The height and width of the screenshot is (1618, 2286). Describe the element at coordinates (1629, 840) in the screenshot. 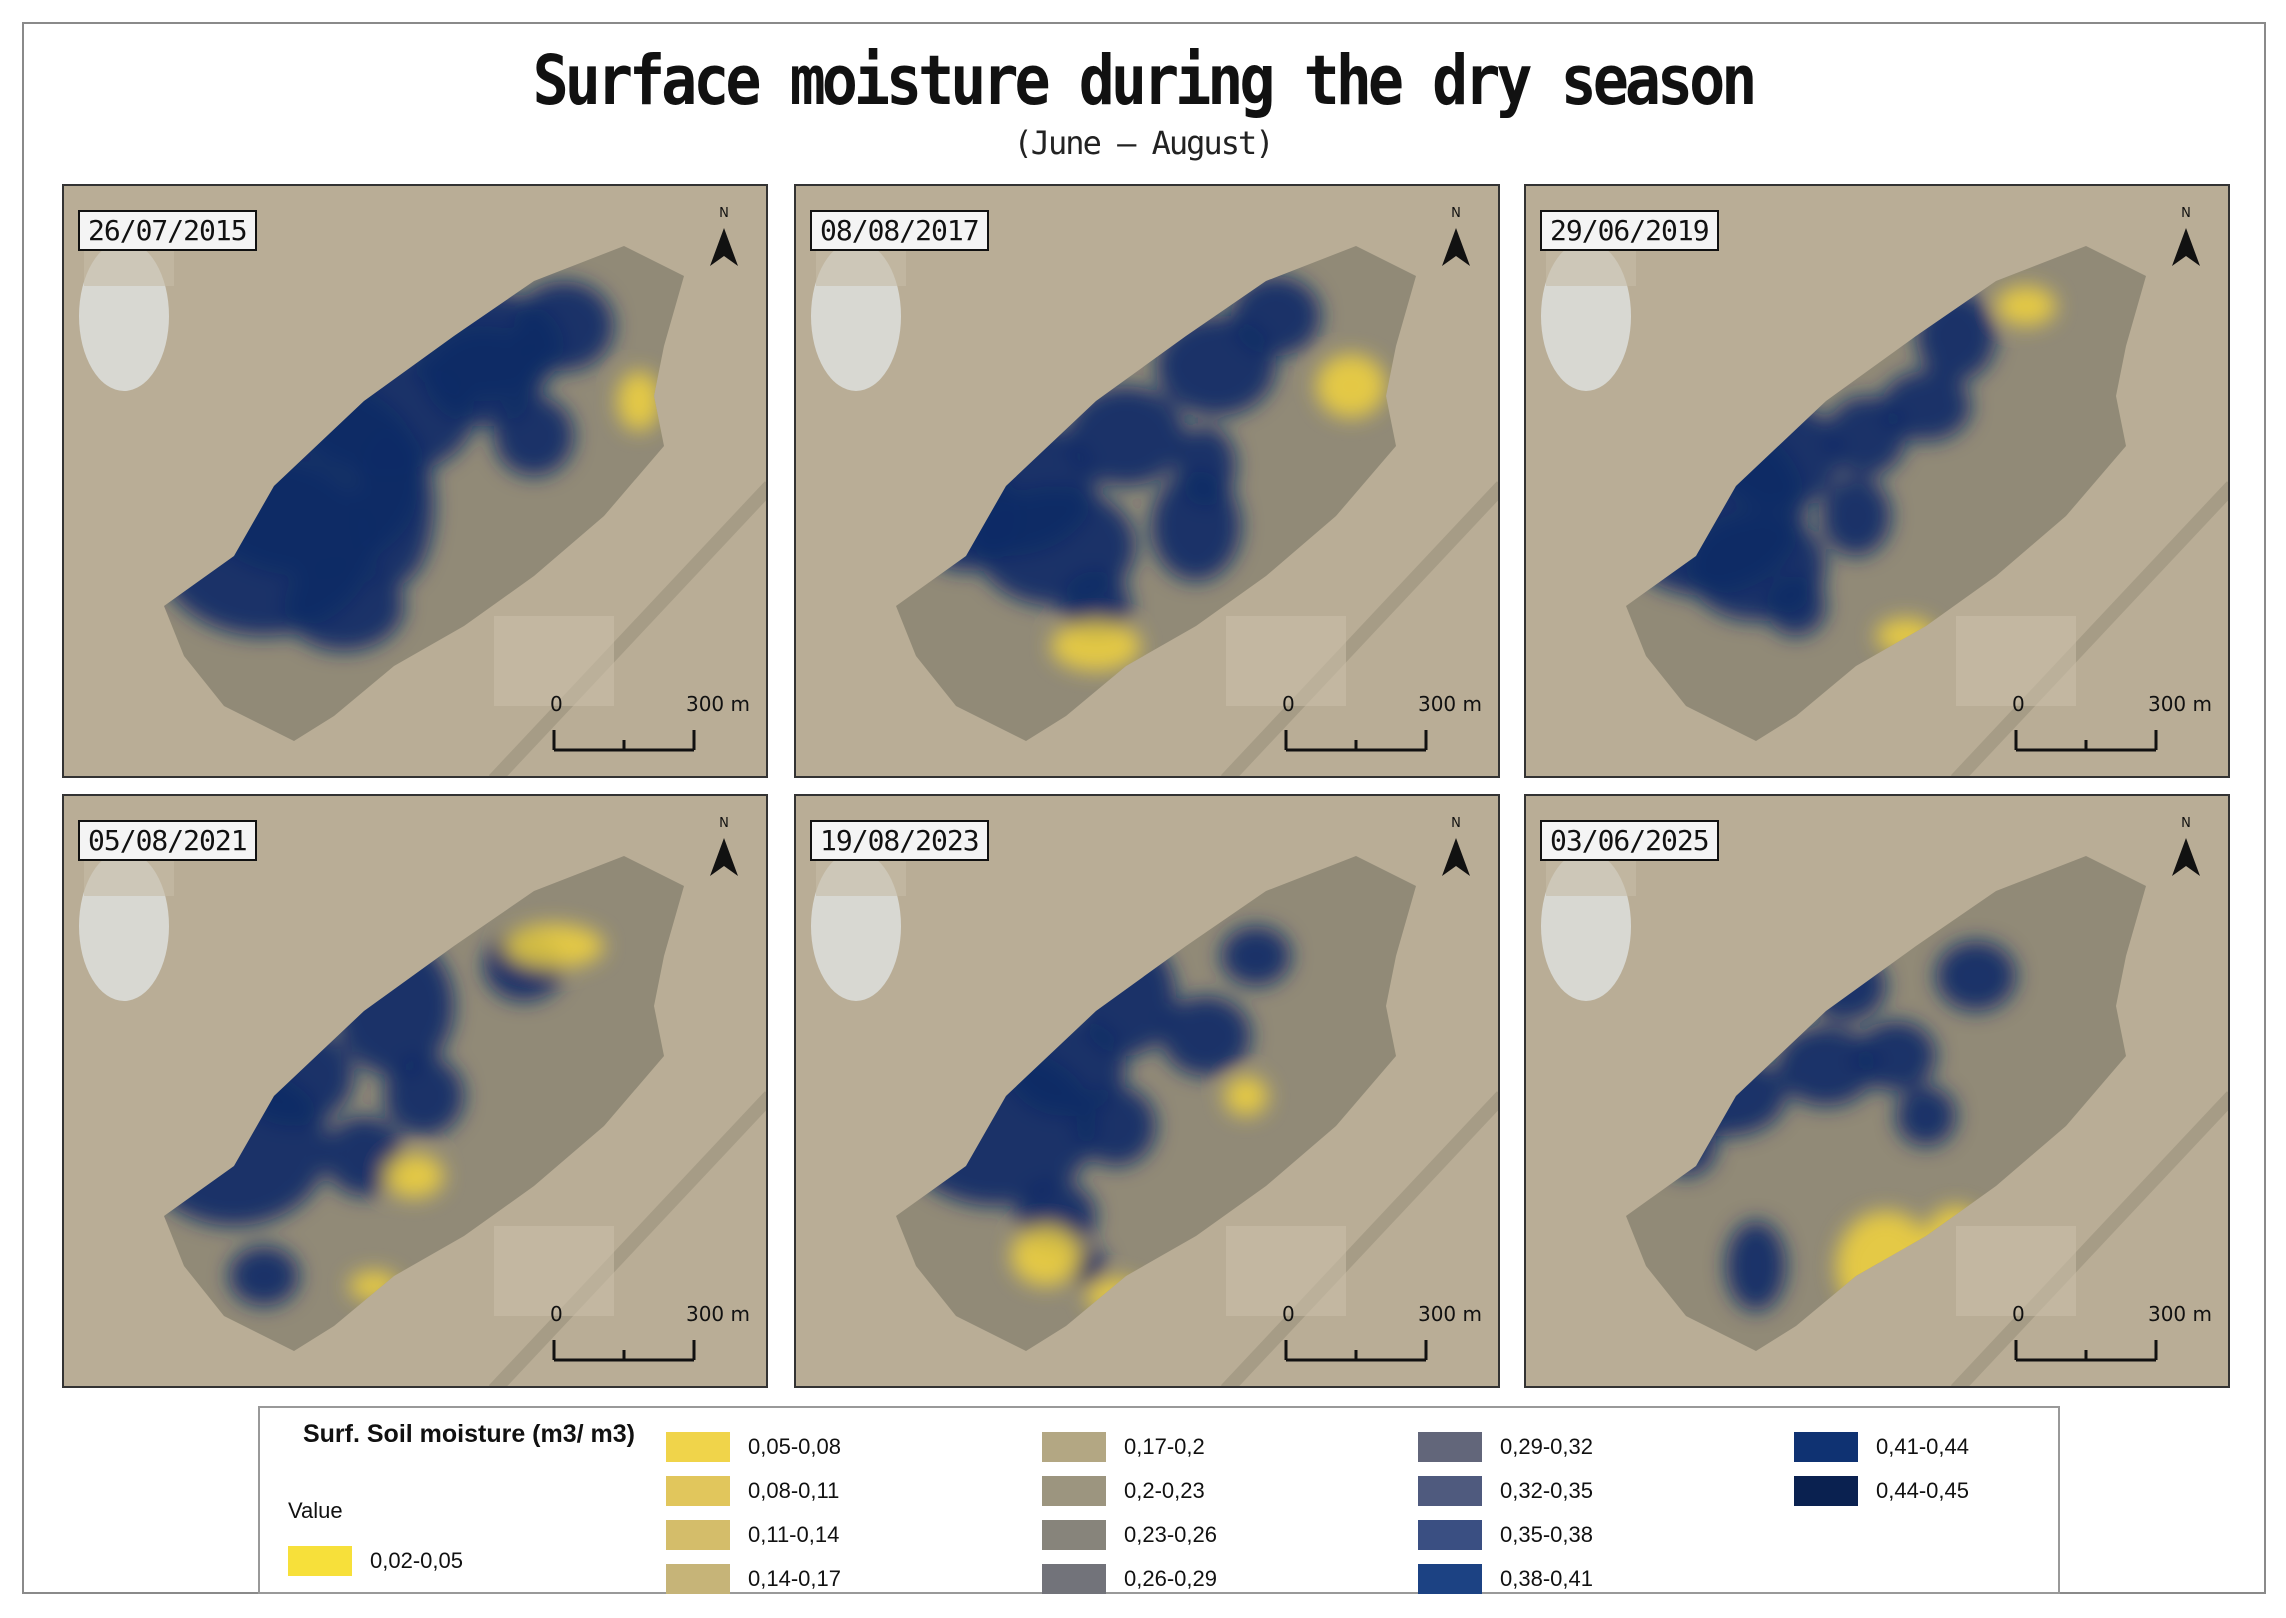

I see `panel-date: 03/06/2025` at that location.